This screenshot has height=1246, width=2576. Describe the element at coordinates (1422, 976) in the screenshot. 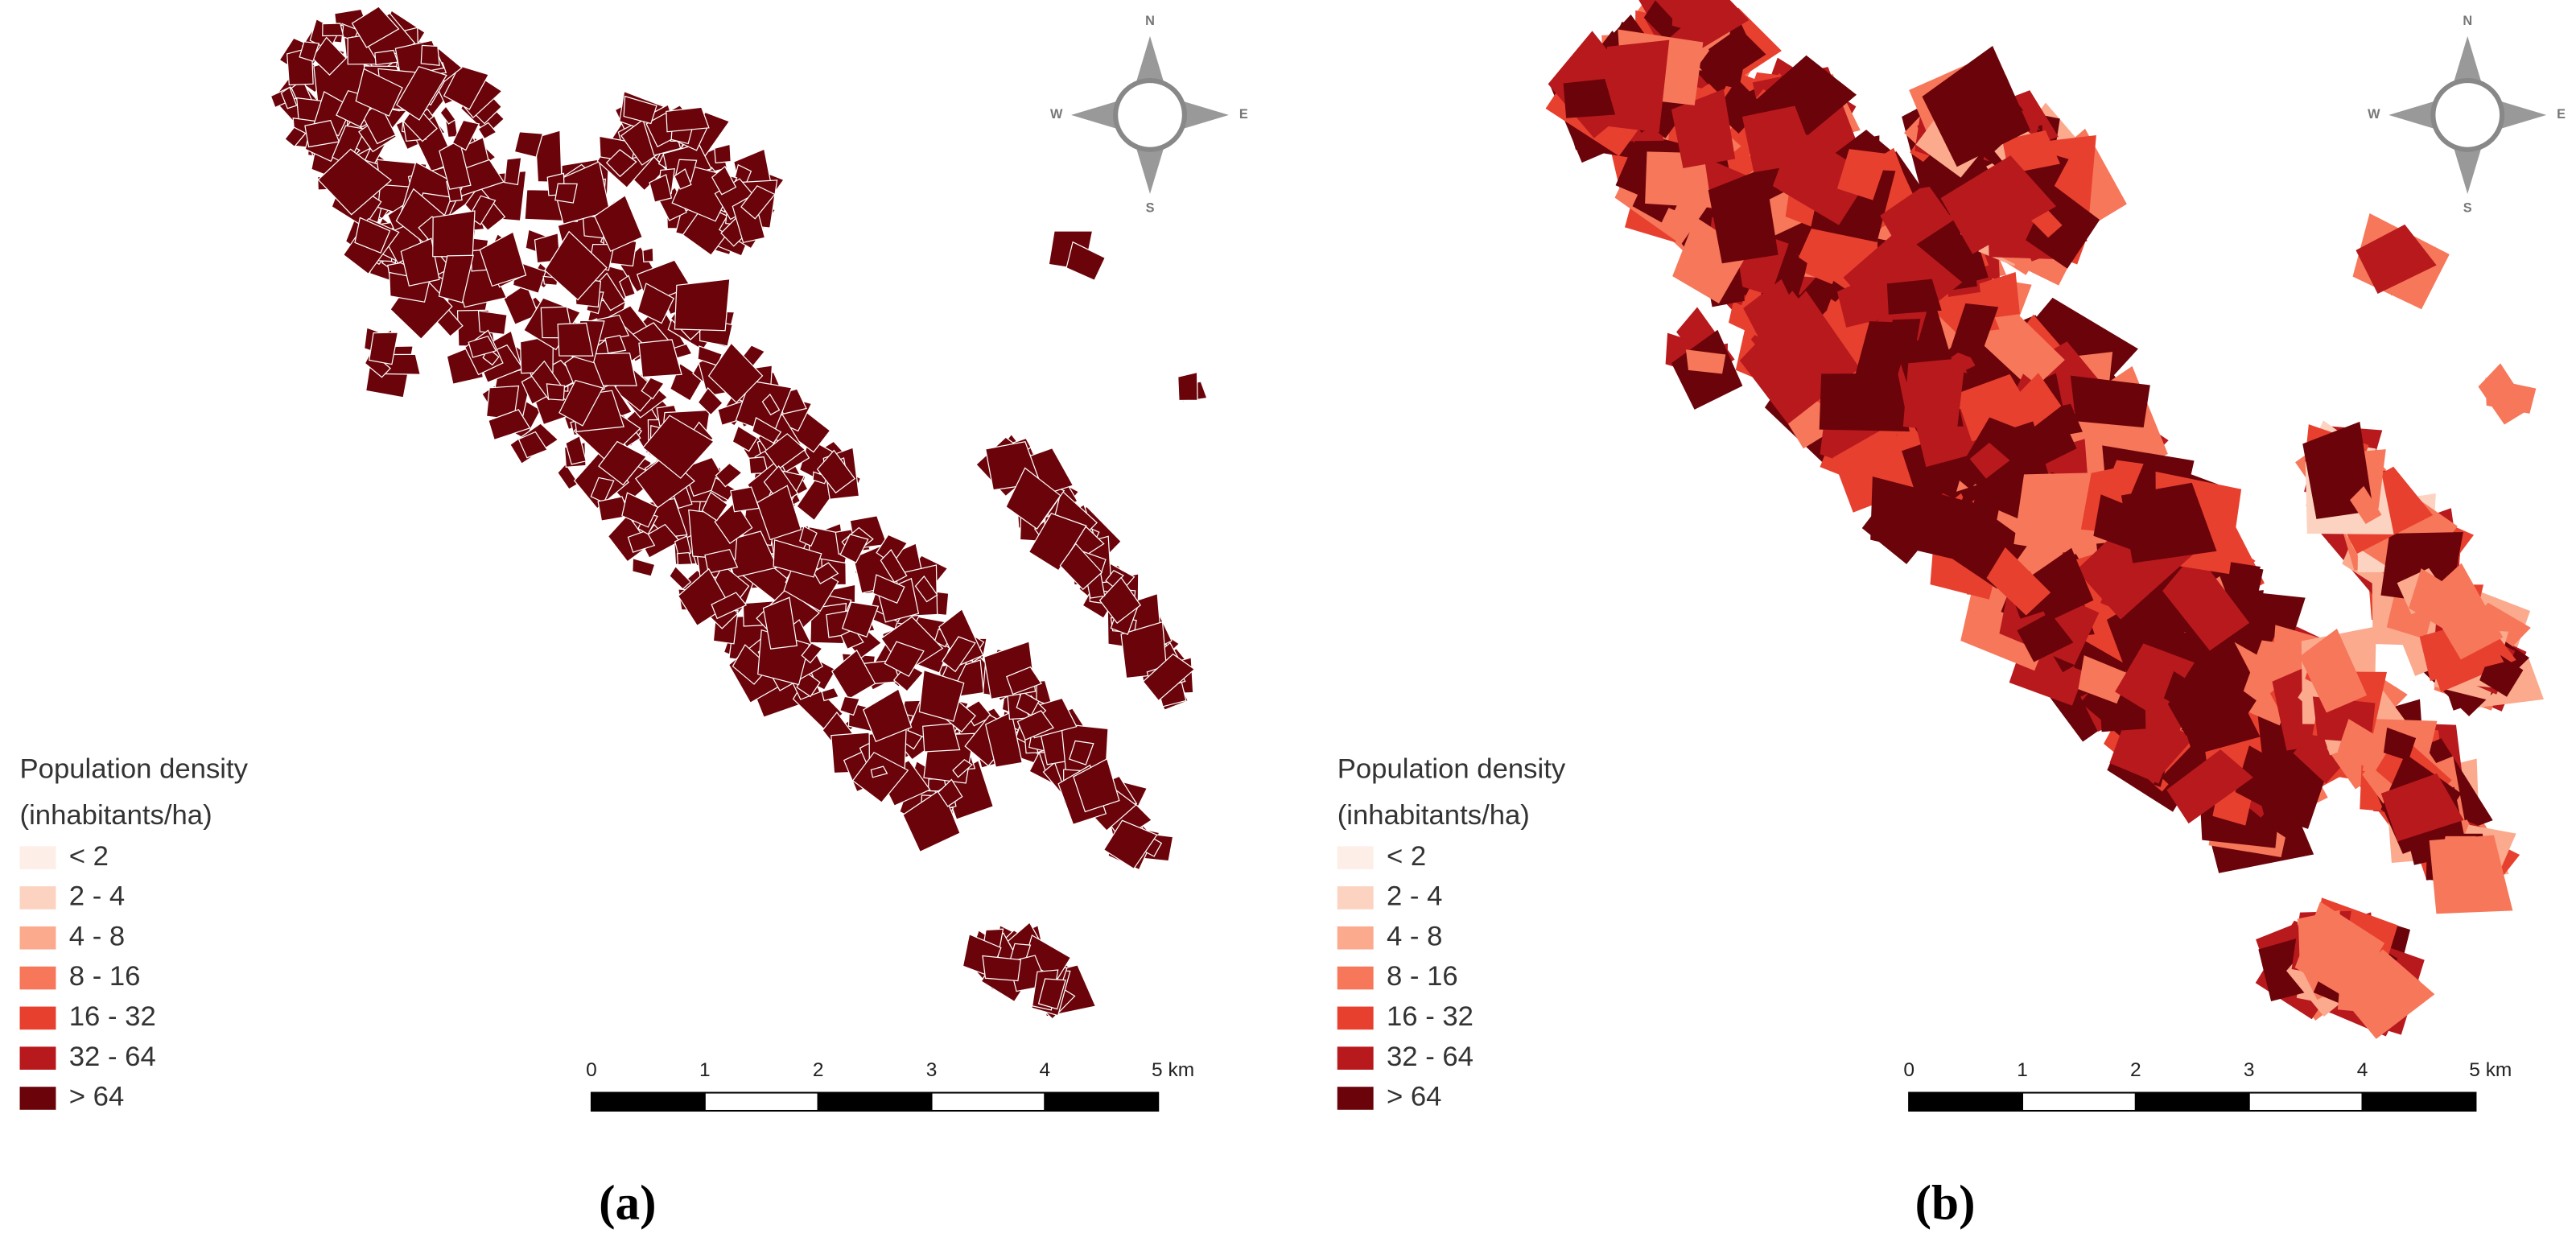

I see `legend-label: 8 - 16` at that location.